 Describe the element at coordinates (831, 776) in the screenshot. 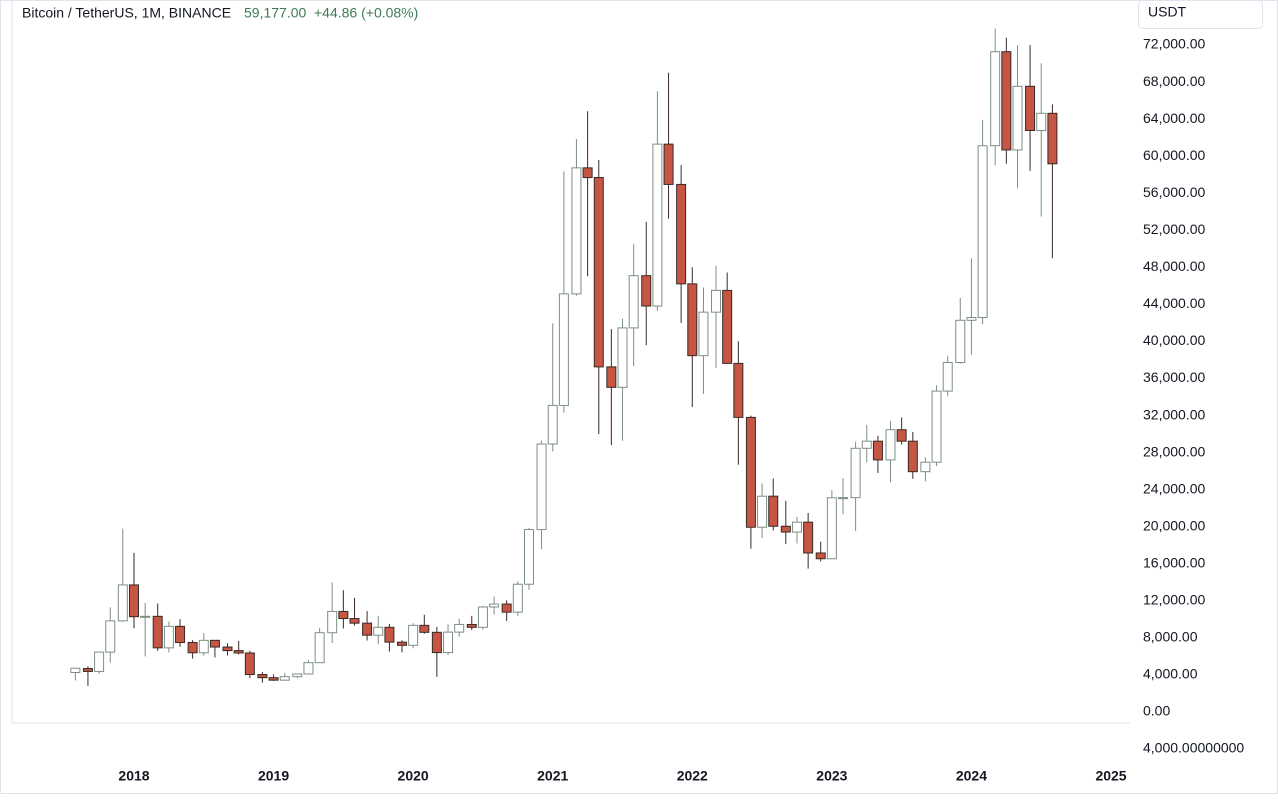

I see `x-tick-label: 2023` at that location.